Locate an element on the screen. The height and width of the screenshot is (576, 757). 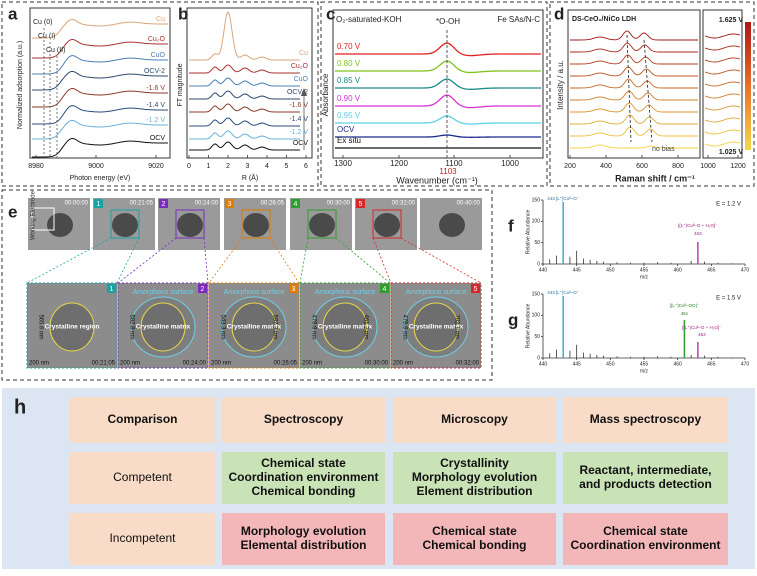
axis-label: Relative Abundance is located at coordinates (528, 326).